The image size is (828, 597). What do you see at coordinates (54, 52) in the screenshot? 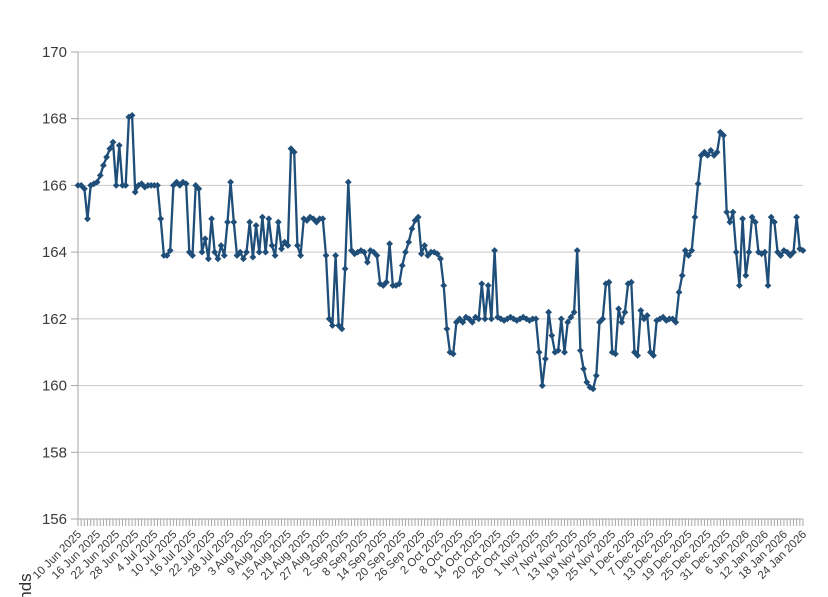
I see `y-tick-label: 170` at bounding box center [54, 52].